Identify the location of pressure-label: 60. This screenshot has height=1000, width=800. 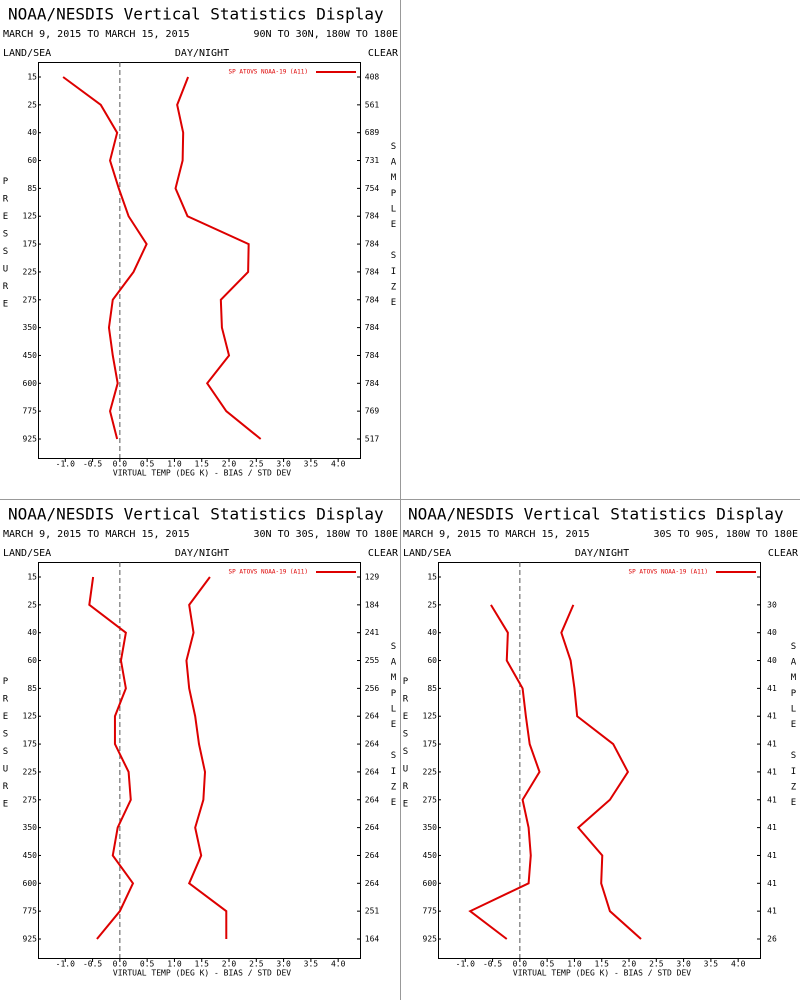
(32, 160).